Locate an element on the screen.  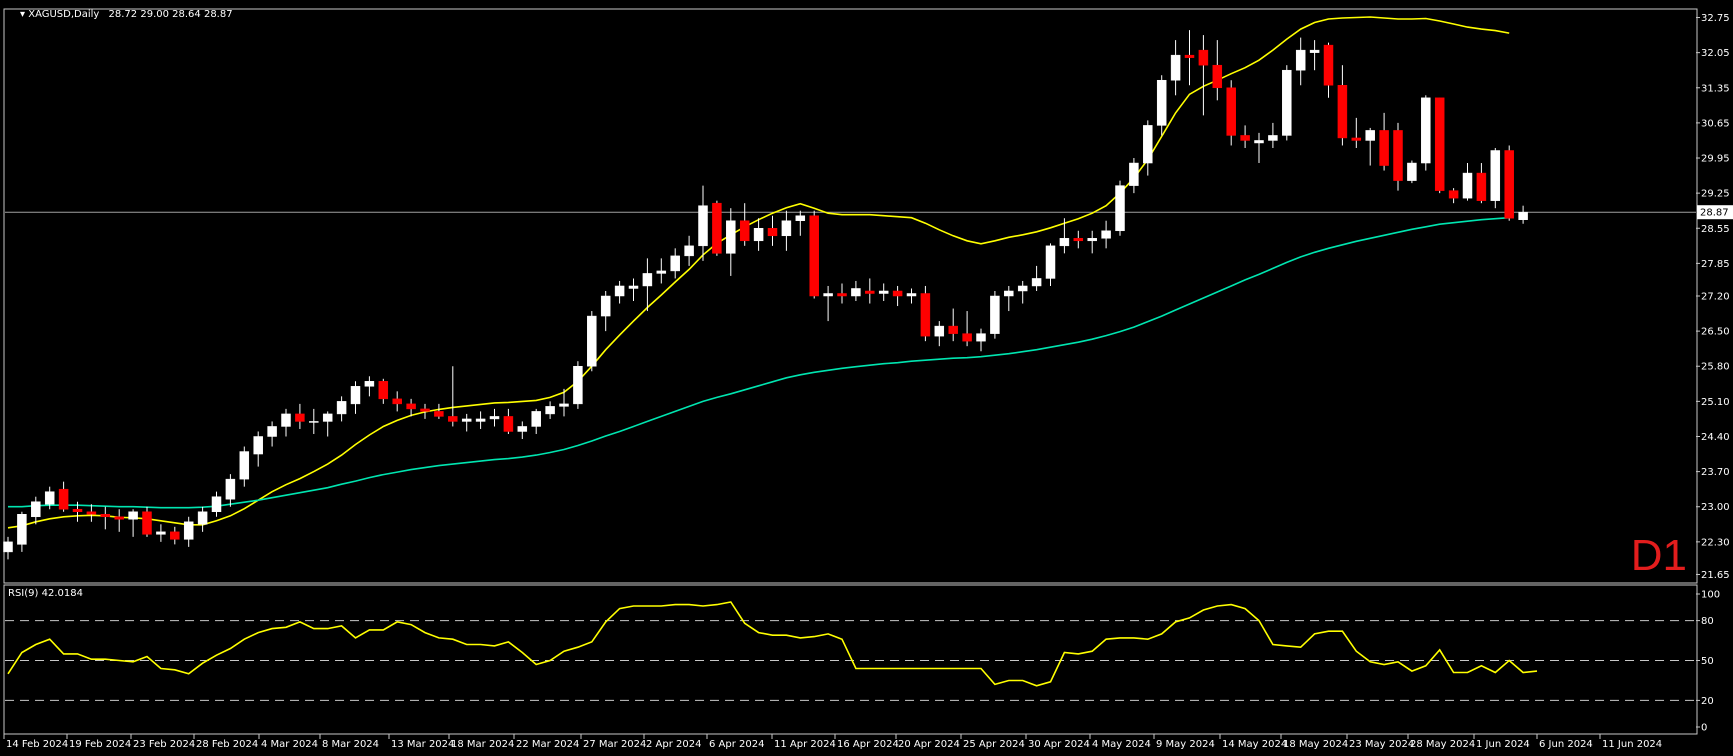
ohlc-values: 28.72 29.00 28.64 28.87 is located at coordinates (171, 14).